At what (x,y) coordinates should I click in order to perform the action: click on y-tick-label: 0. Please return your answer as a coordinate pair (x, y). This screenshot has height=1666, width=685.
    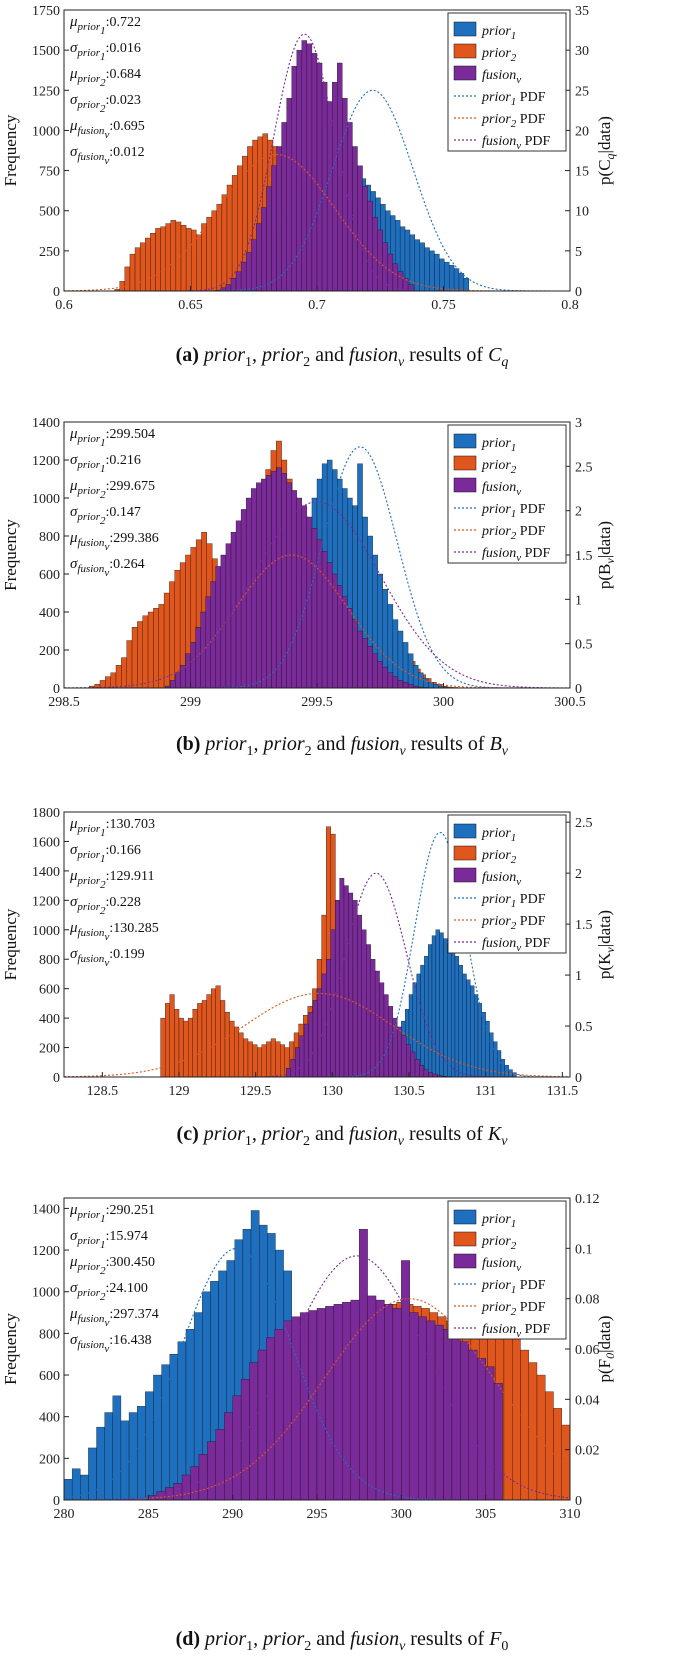
    Looking at the image, I should click on (56, 689).